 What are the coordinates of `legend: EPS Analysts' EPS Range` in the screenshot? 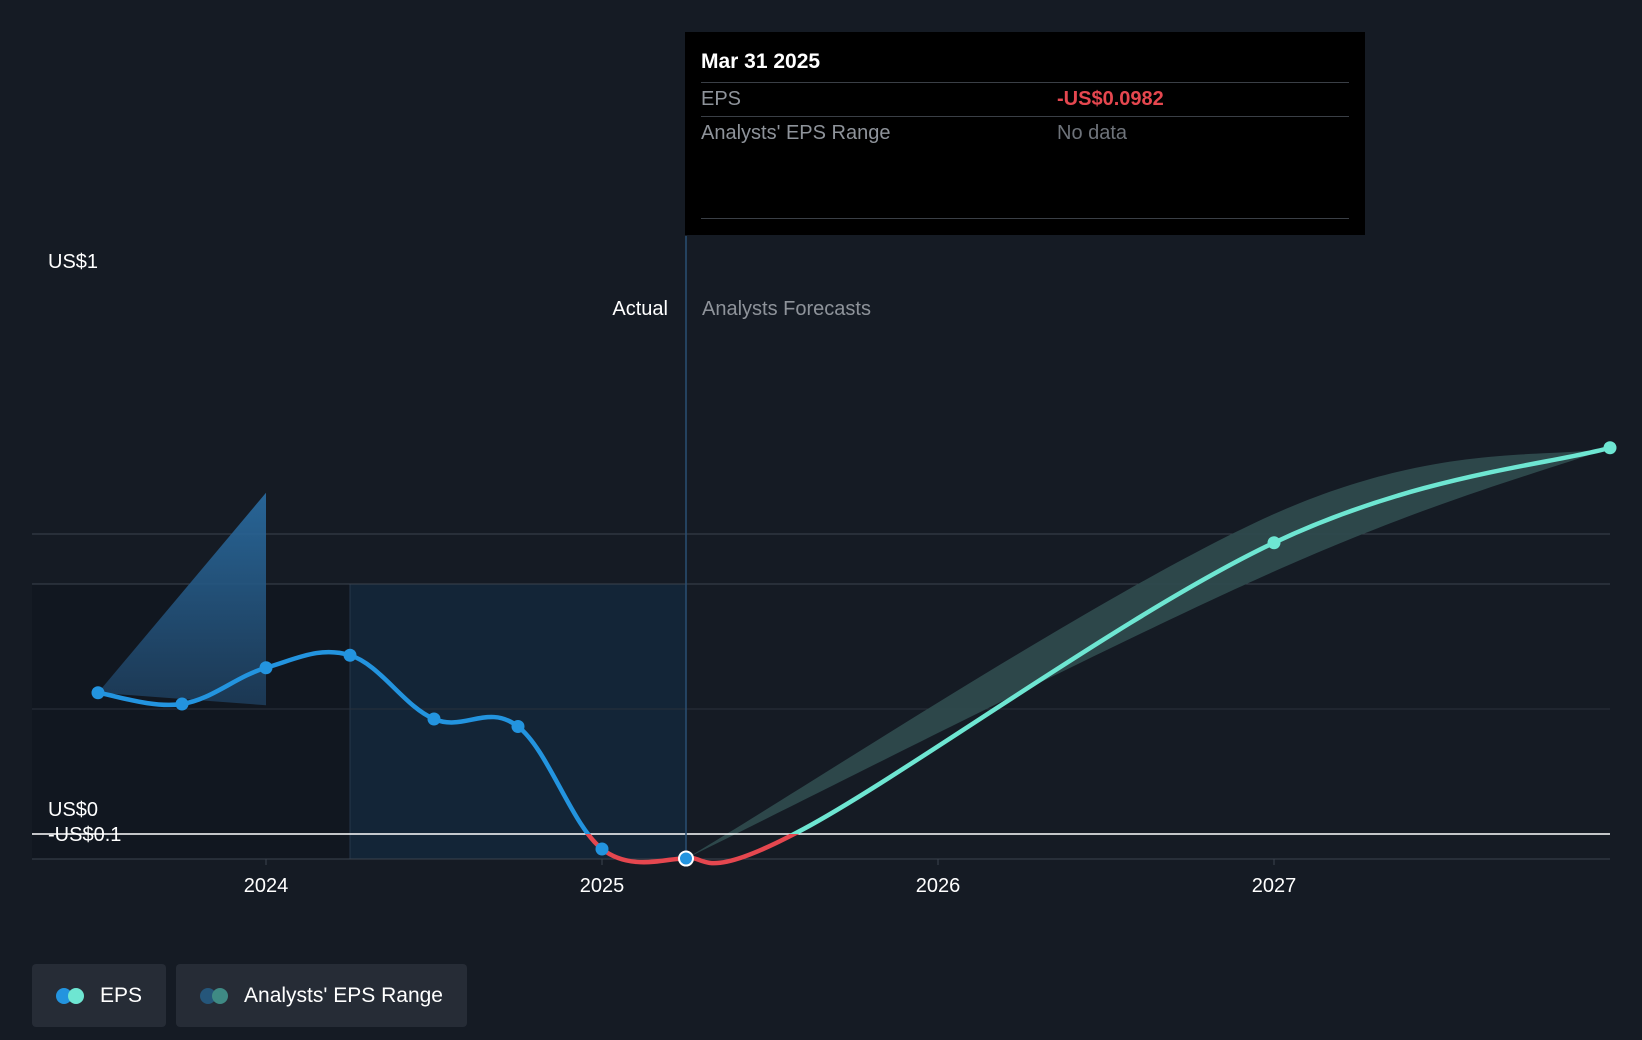 It's located at (249, 995).